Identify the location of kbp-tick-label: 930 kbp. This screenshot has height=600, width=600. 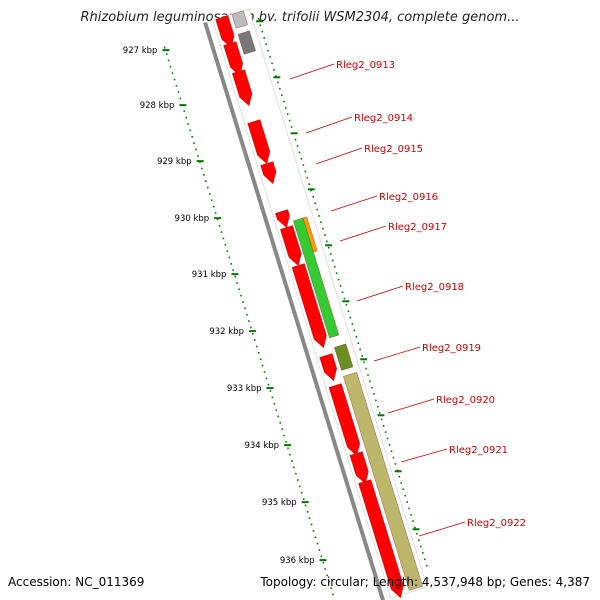
(192, 219).